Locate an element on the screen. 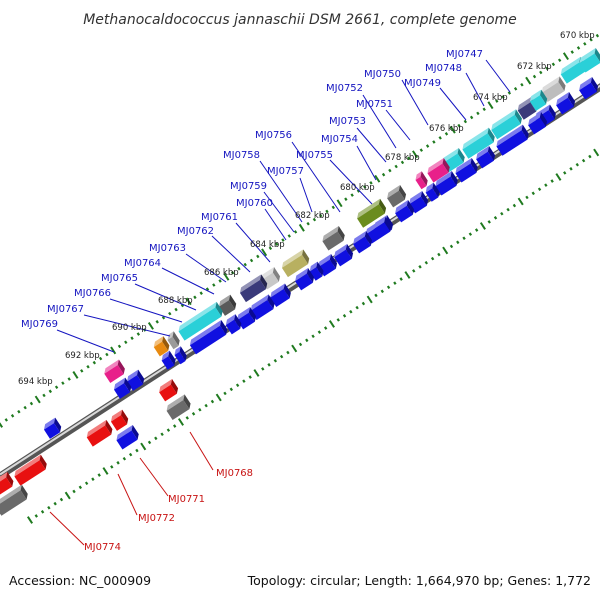 The width and height of the screenshot is (600, 600). gene-label: MJ0772 is located at coordinates (156, 518).